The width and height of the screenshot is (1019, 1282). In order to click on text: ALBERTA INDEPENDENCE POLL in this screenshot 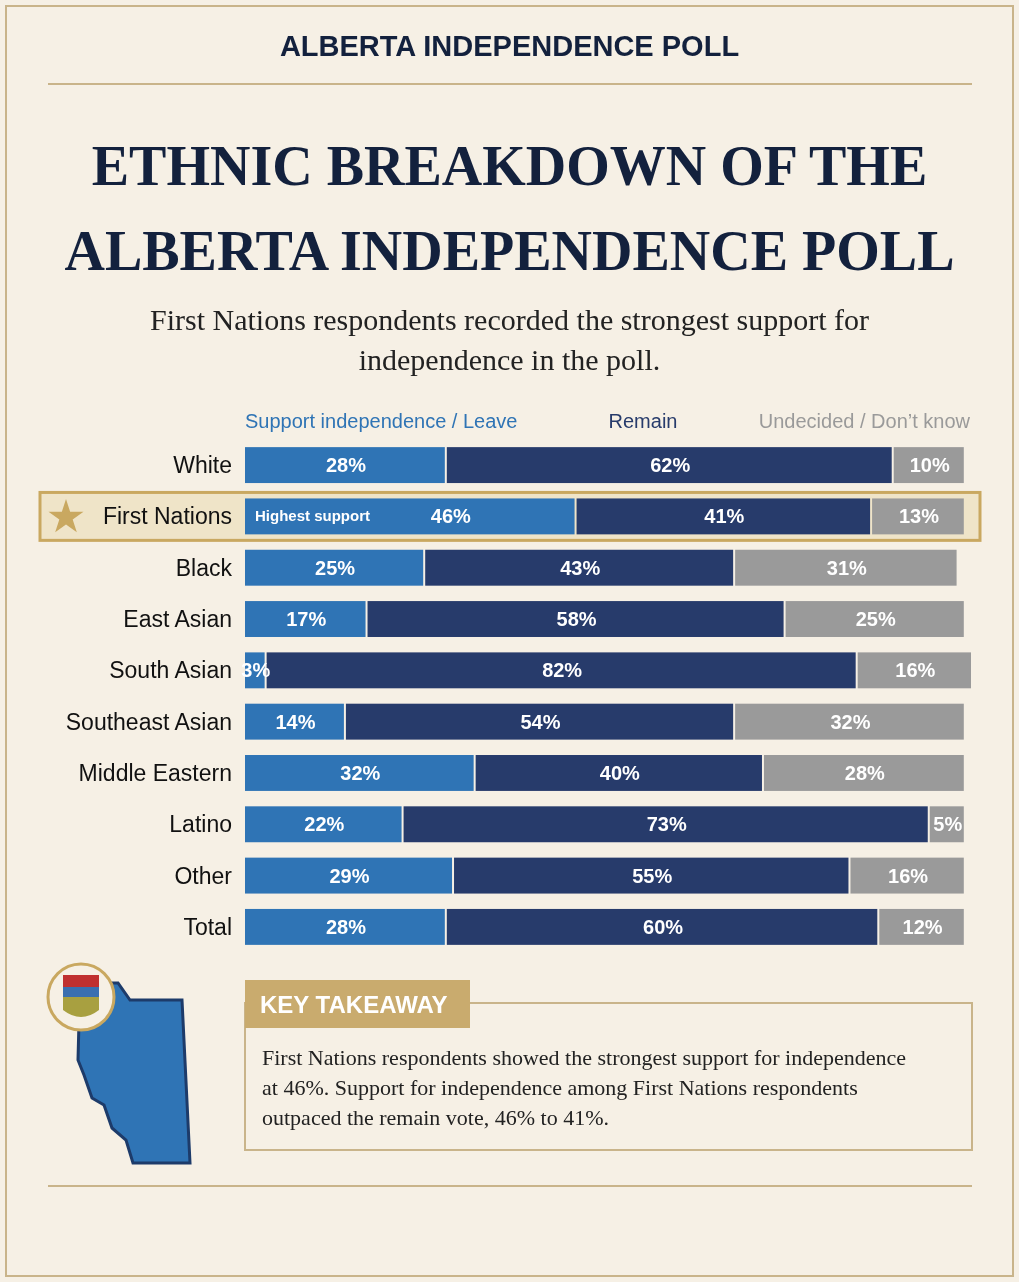, I will do `click(509, 46)`.